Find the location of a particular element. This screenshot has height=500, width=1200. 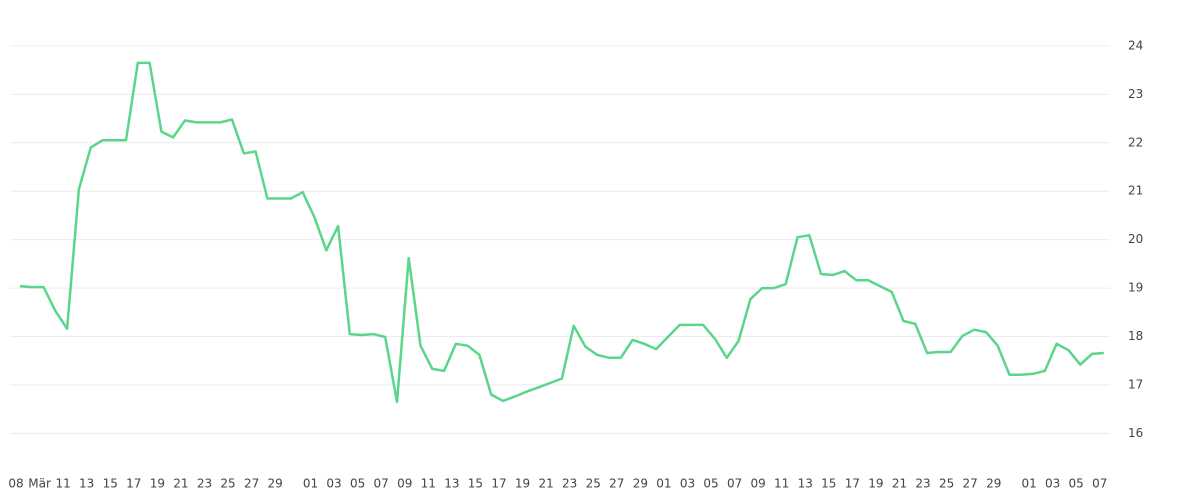

x-tick-label: 08 is located at coordinates (15, 484).